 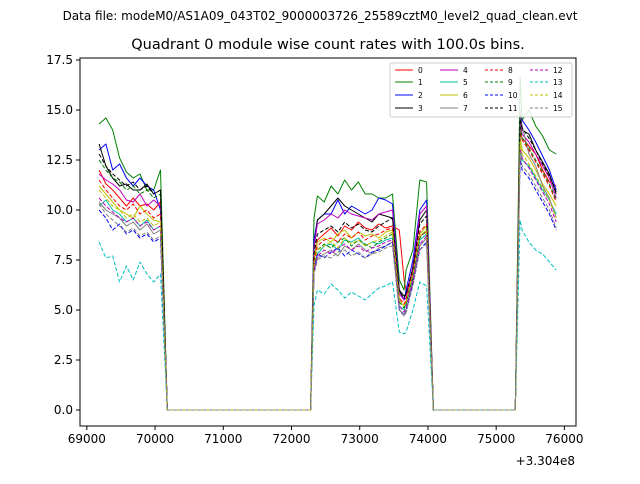 What do you see at coordinates (291, 439) in the screenshot?
I see `x-tick-label: 72000` at bounding box center [291, 439].